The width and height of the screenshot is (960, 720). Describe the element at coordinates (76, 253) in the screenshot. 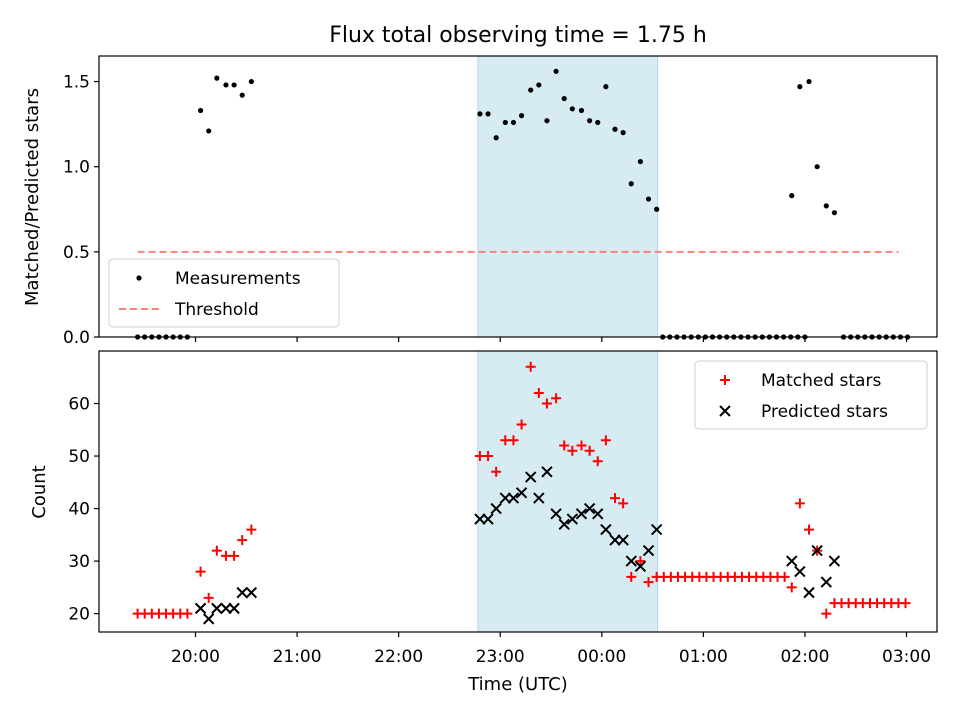

I see `y-tick-label: 0.5` at that location.